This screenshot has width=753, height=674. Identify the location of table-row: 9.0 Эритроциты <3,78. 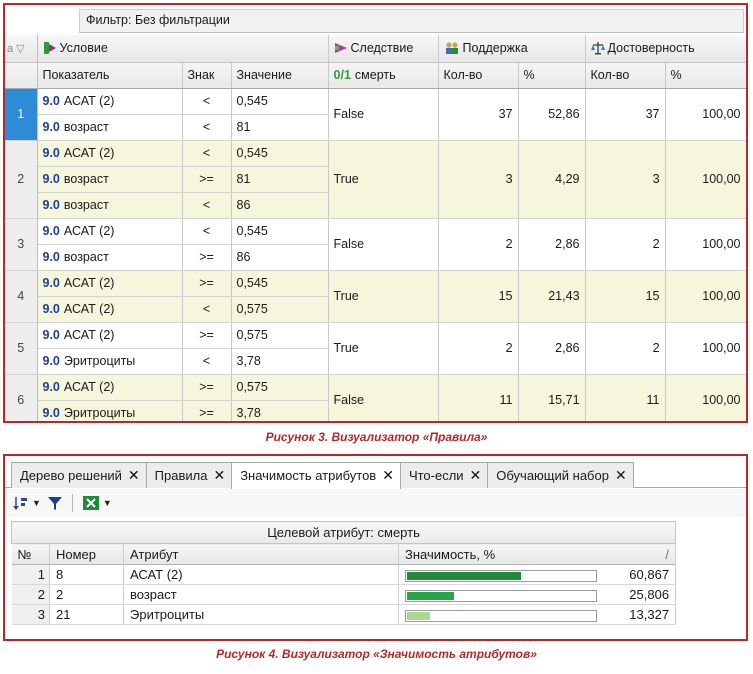
(375, 361).